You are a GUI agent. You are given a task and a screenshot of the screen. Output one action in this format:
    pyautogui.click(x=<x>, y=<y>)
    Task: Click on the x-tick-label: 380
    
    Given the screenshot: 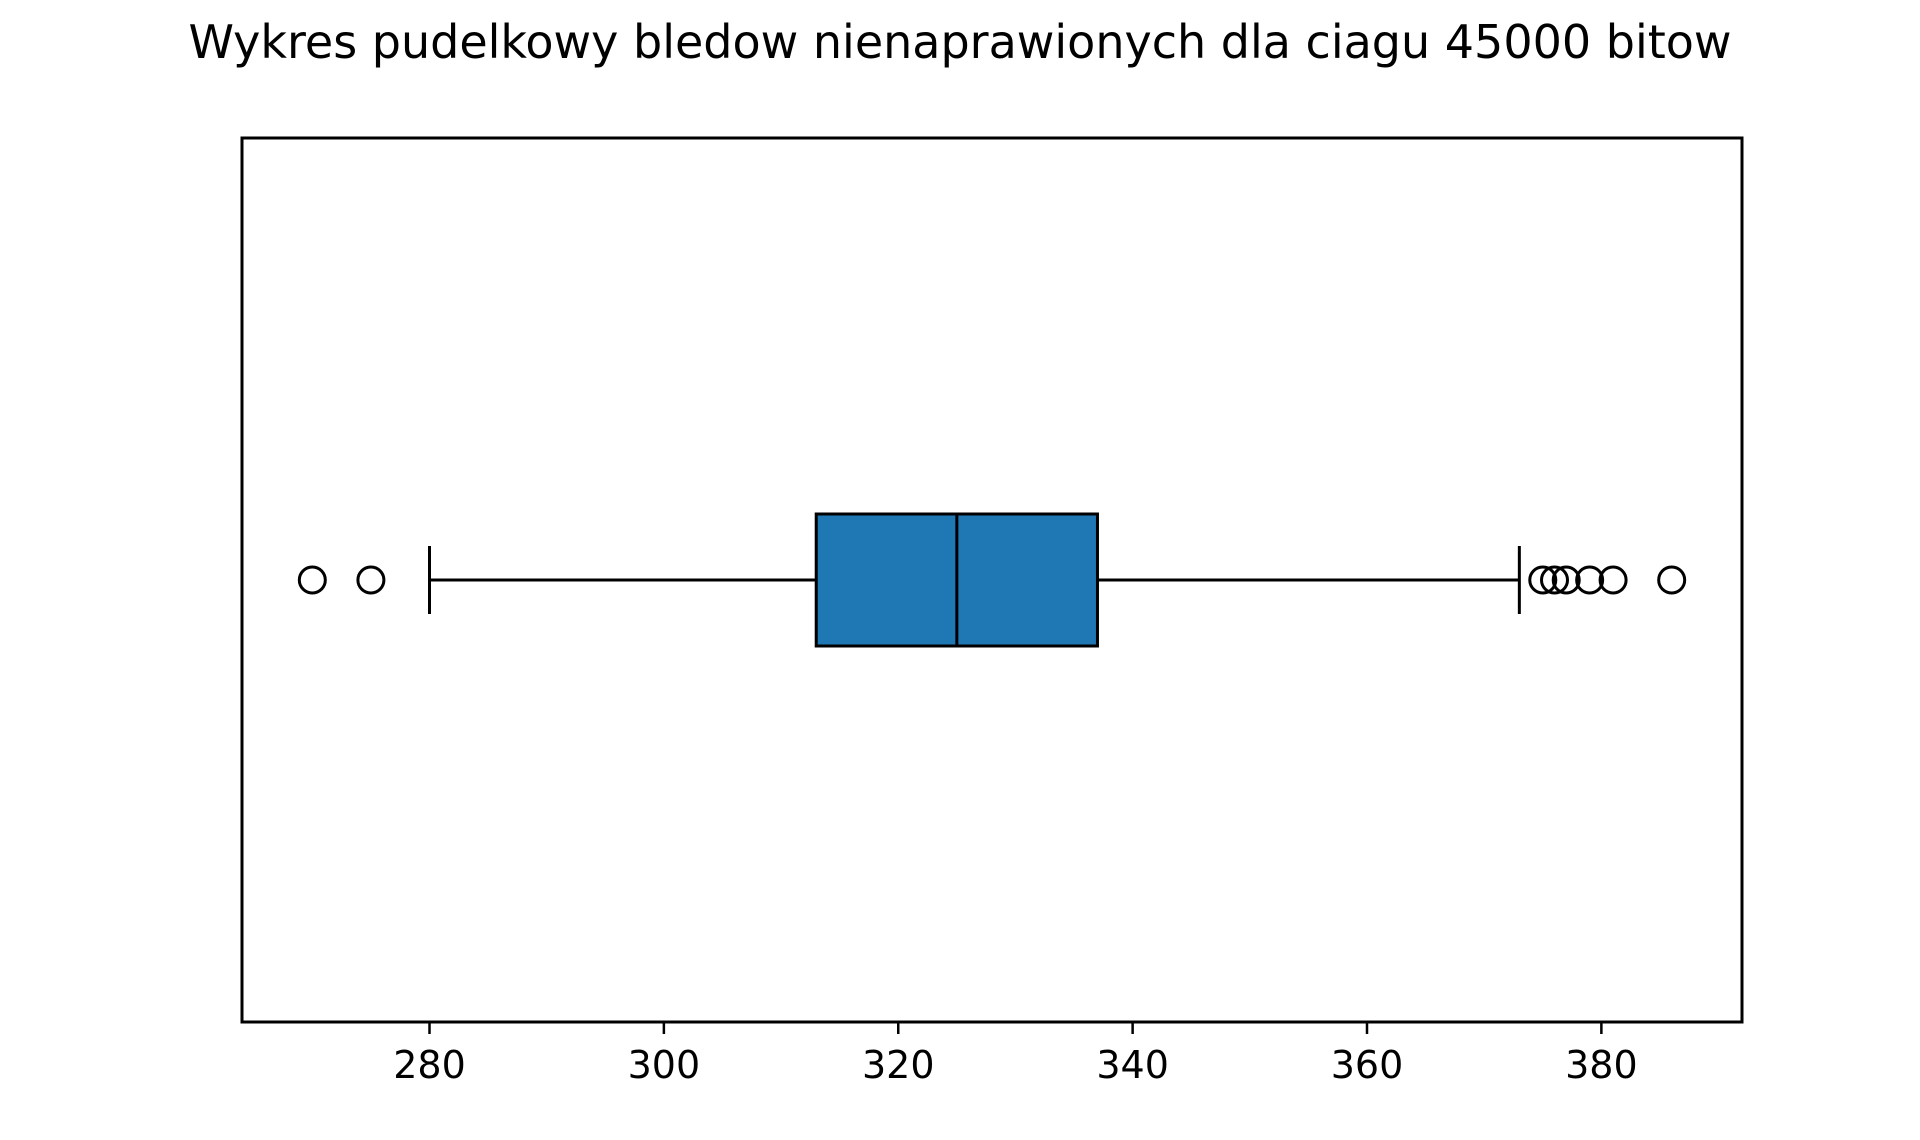 What is the action you would take?
    pyautogui.click(x=1601, y=1065)
    